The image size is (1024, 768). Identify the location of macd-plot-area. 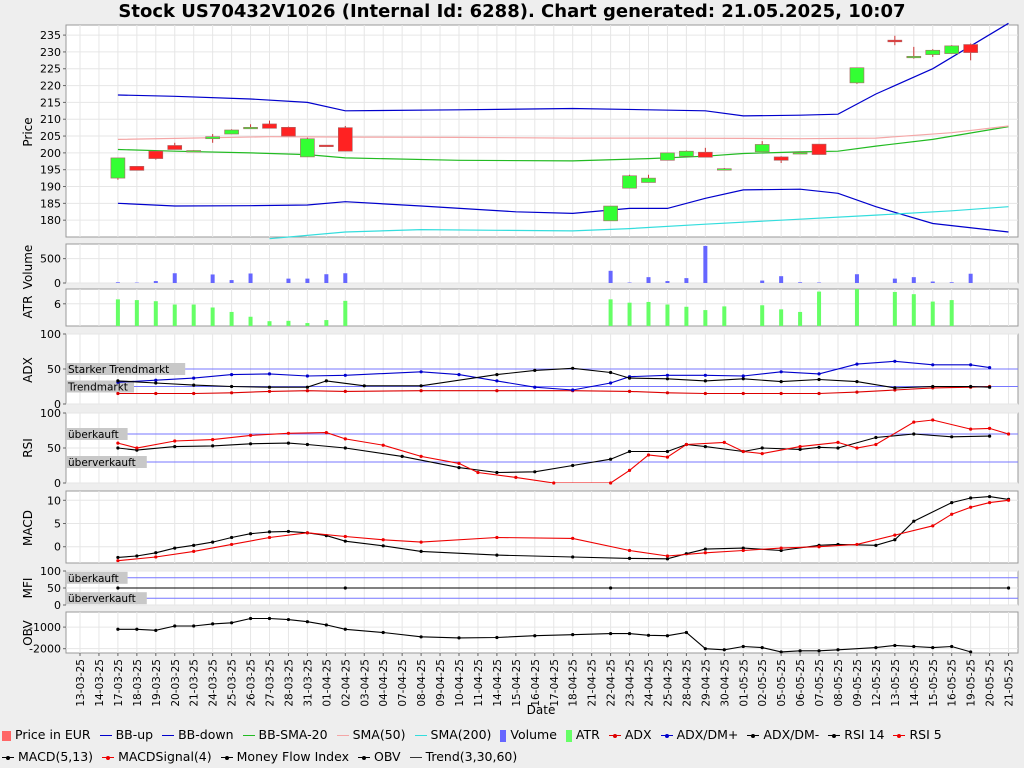
(542, 527).